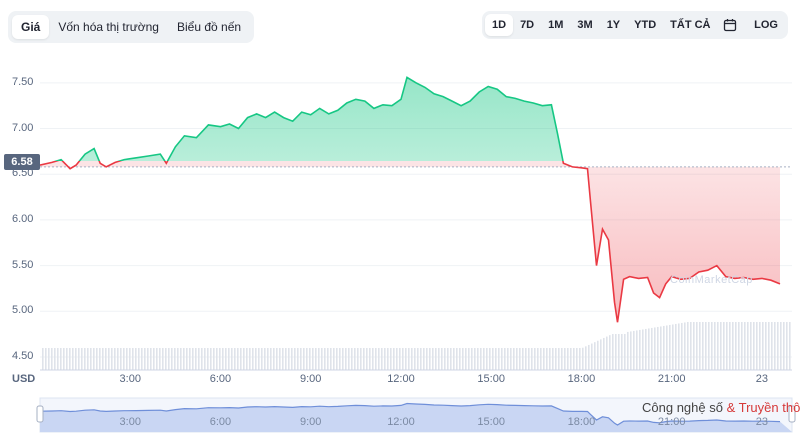 The height and width of the screenshot is (436, 800). What do you see at coordinates (766, 25) in the screenshot?
I see `log-scale-button: LOG` at bounding box center [766, 25].